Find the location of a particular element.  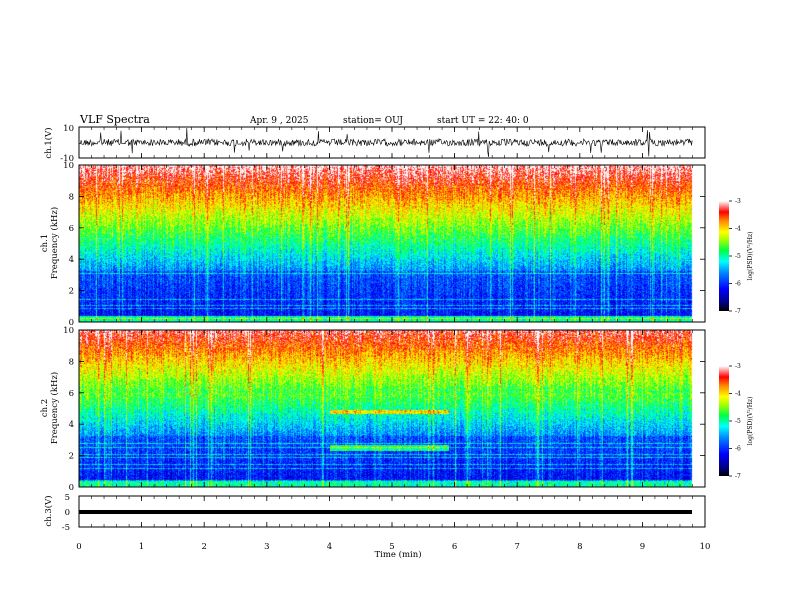

ch2-colorbar-tick-label: -4 is located at coordinates (738, 394).